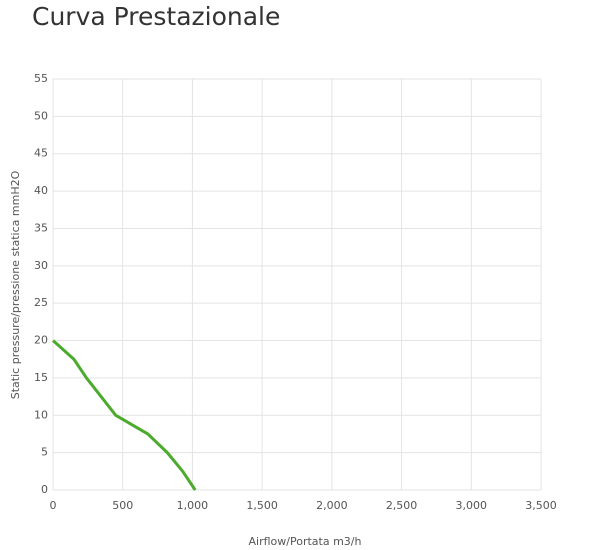 The width and height of the screenshot is (600, 550). Describe the element at coordinates (122, 505) in the screenshot. I see `x-tick-label: 500` at that location.